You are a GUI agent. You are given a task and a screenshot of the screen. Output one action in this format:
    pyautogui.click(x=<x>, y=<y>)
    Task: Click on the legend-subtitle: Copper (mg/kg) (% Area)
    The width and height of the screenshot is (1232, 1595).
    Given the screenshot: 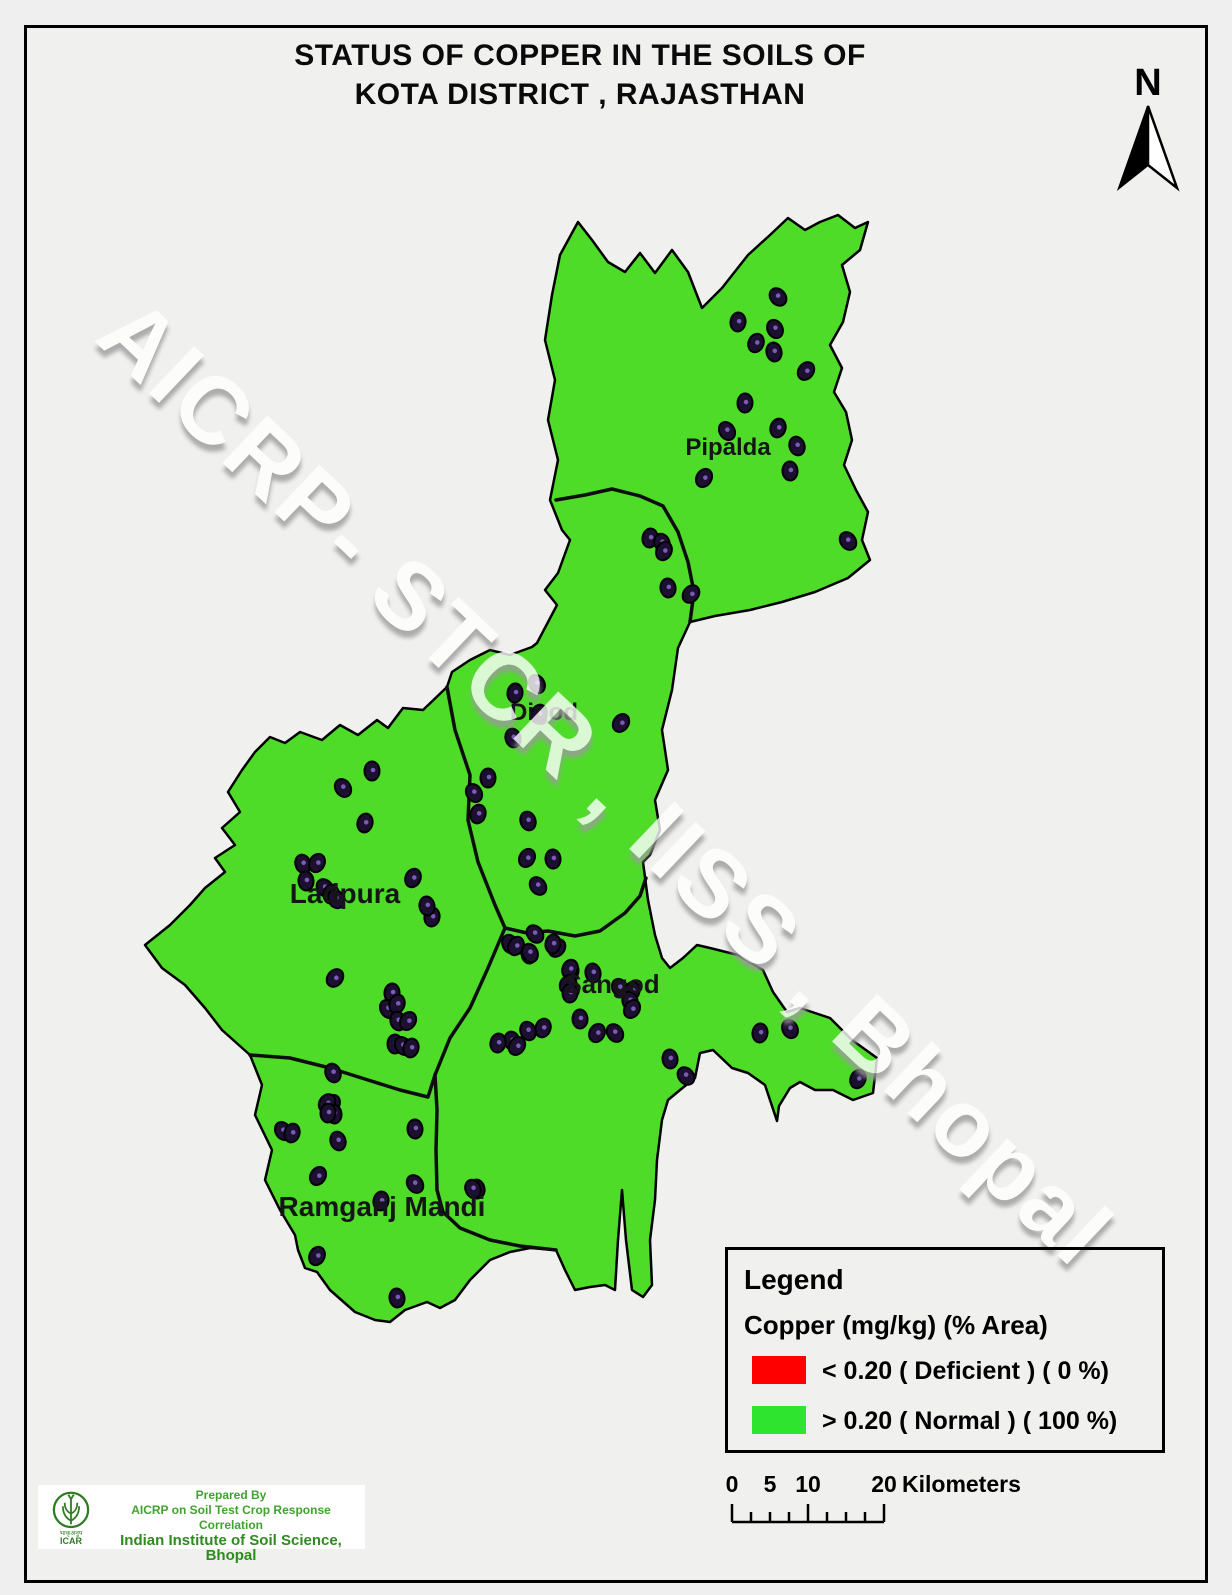 What is the action you would take?
    pyautogui.click(x=896, y=1325)
    